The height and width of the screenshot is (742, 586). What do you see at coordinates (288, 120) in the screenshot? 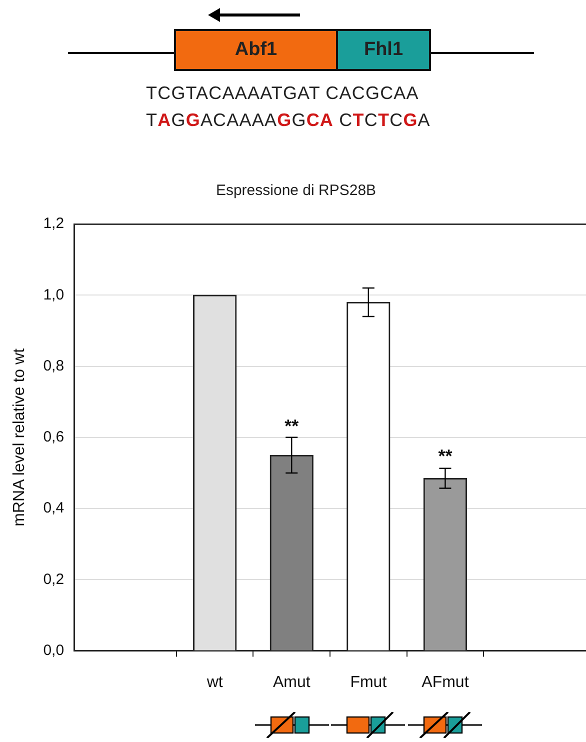
I see `text: TAGGACAAAAGGCA CTCTCGA` at bounding box center [288, 120].